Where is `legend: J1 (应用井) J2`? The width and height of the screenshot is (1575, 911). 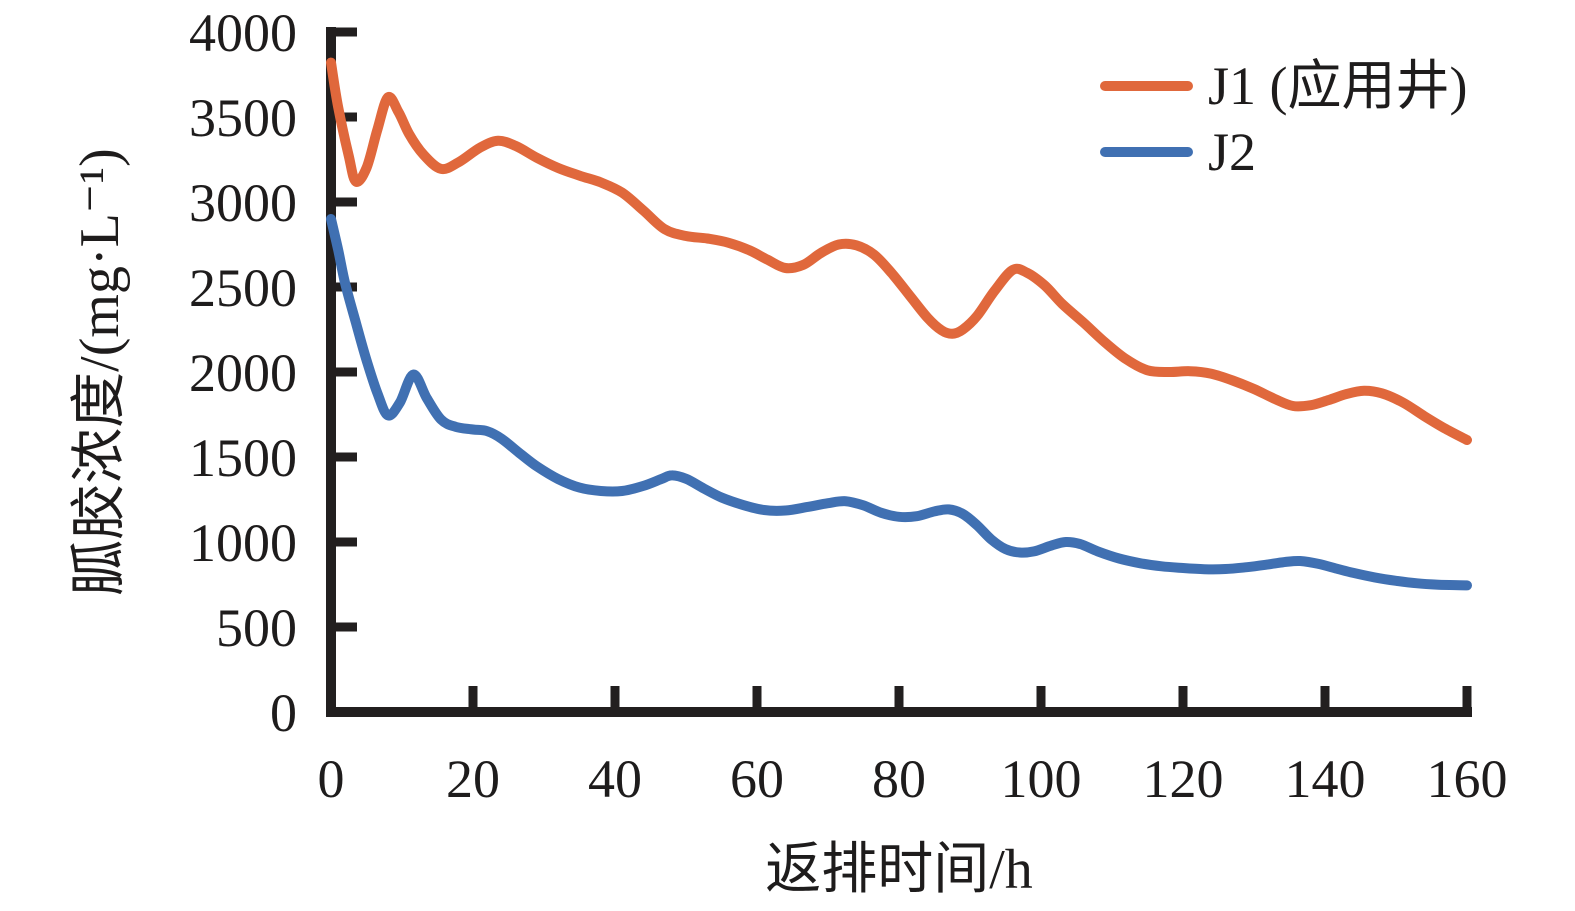 legend: J1 (应用井) J2 is located at coordinates (1283, 119).